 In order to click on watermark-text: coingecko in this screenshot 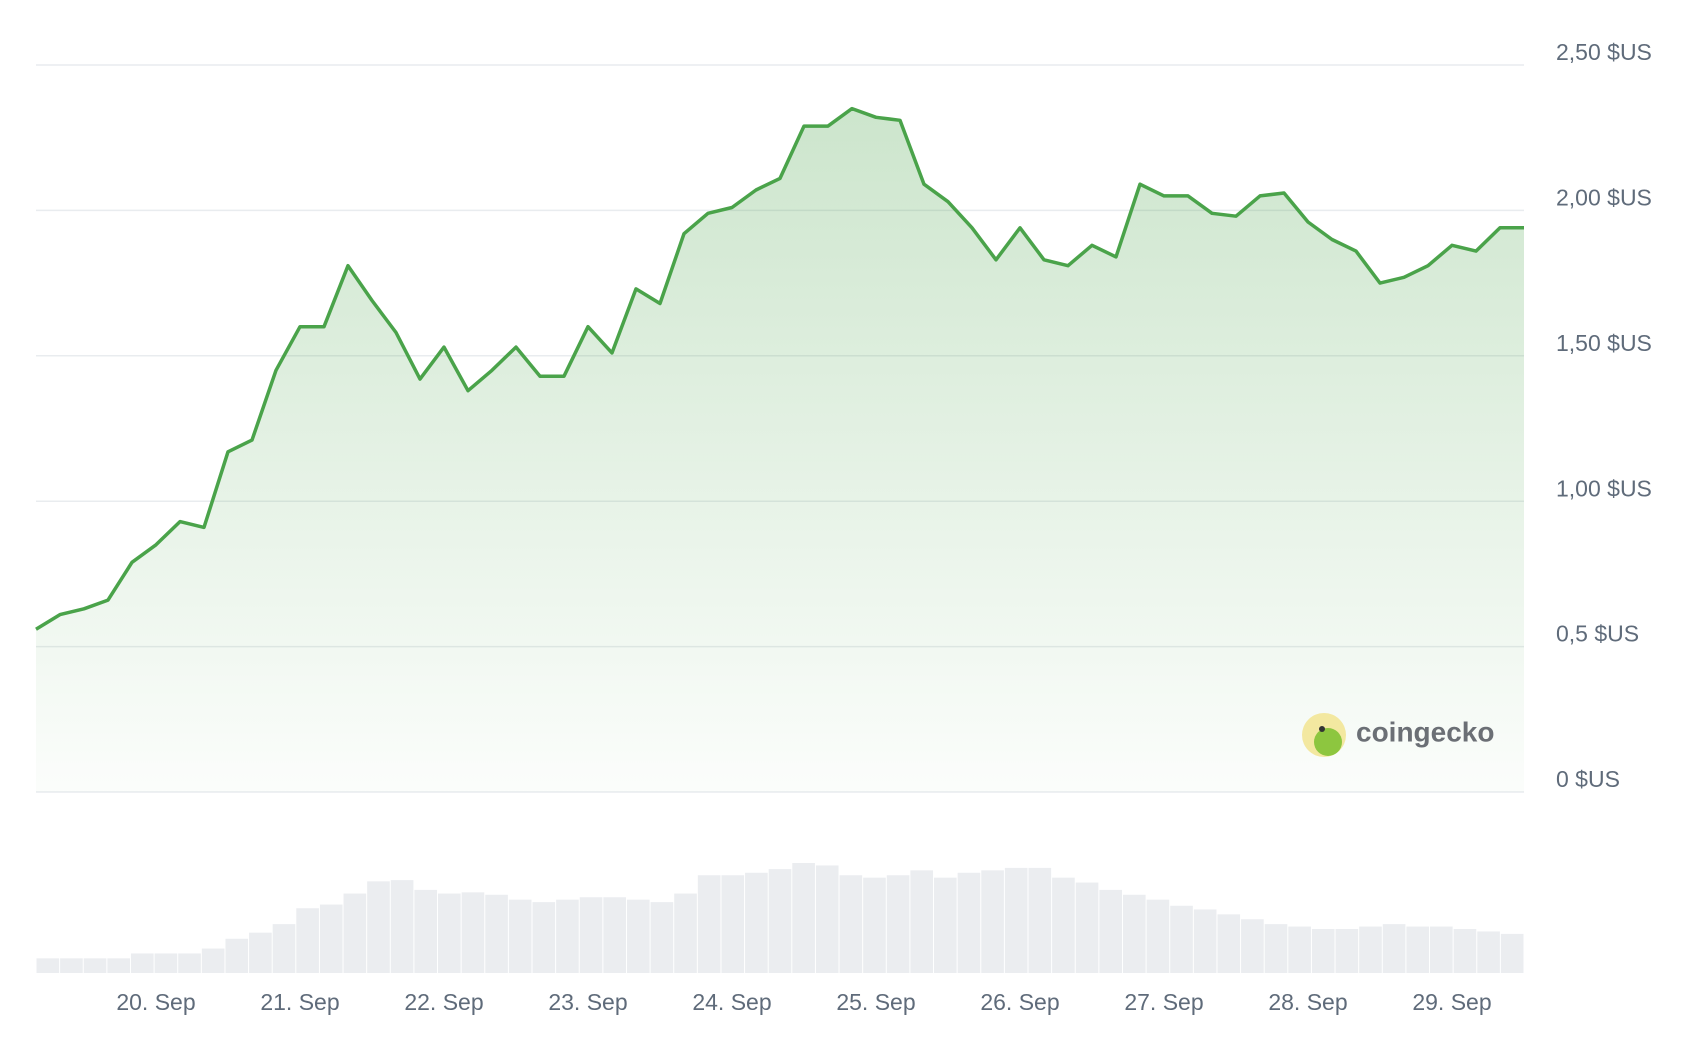, I will do `click(1425, 731)`.